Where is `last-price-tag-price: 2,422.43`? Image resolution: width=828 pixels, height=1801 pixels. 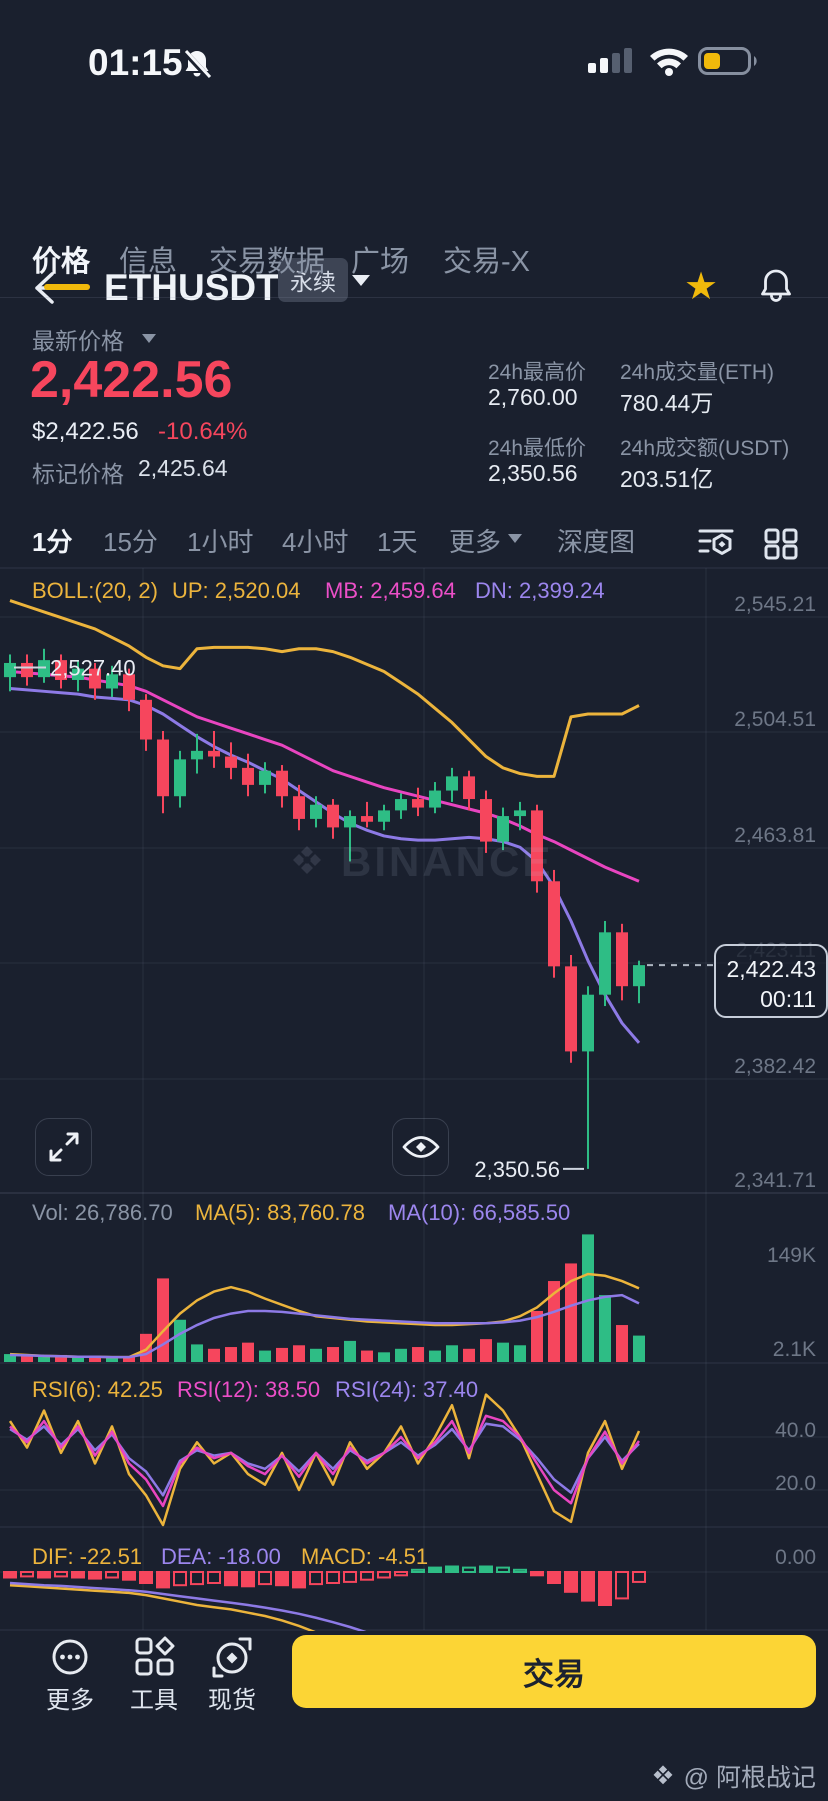
last-price-tag-price: 2,422.43 is located at coordinates (771, 969).